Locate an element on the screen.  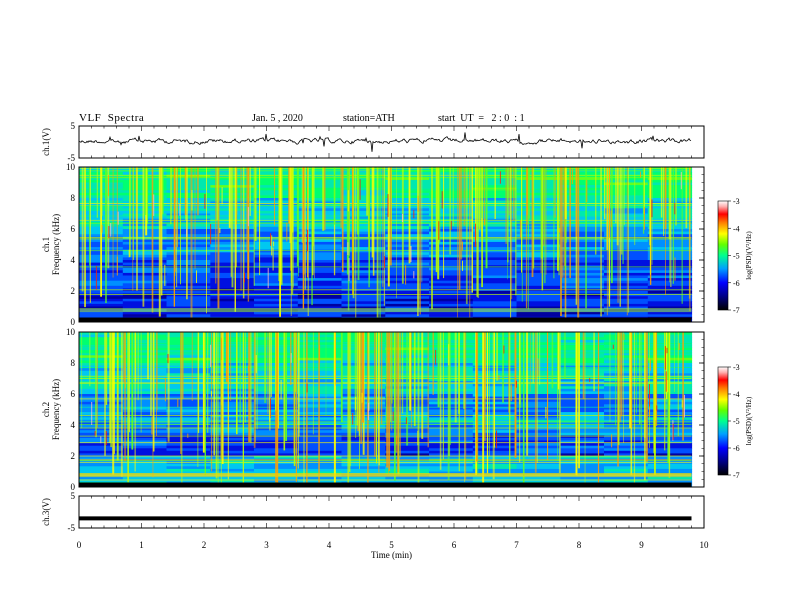
x-axis-label: Time (min) is located at coordinates (391, 555).